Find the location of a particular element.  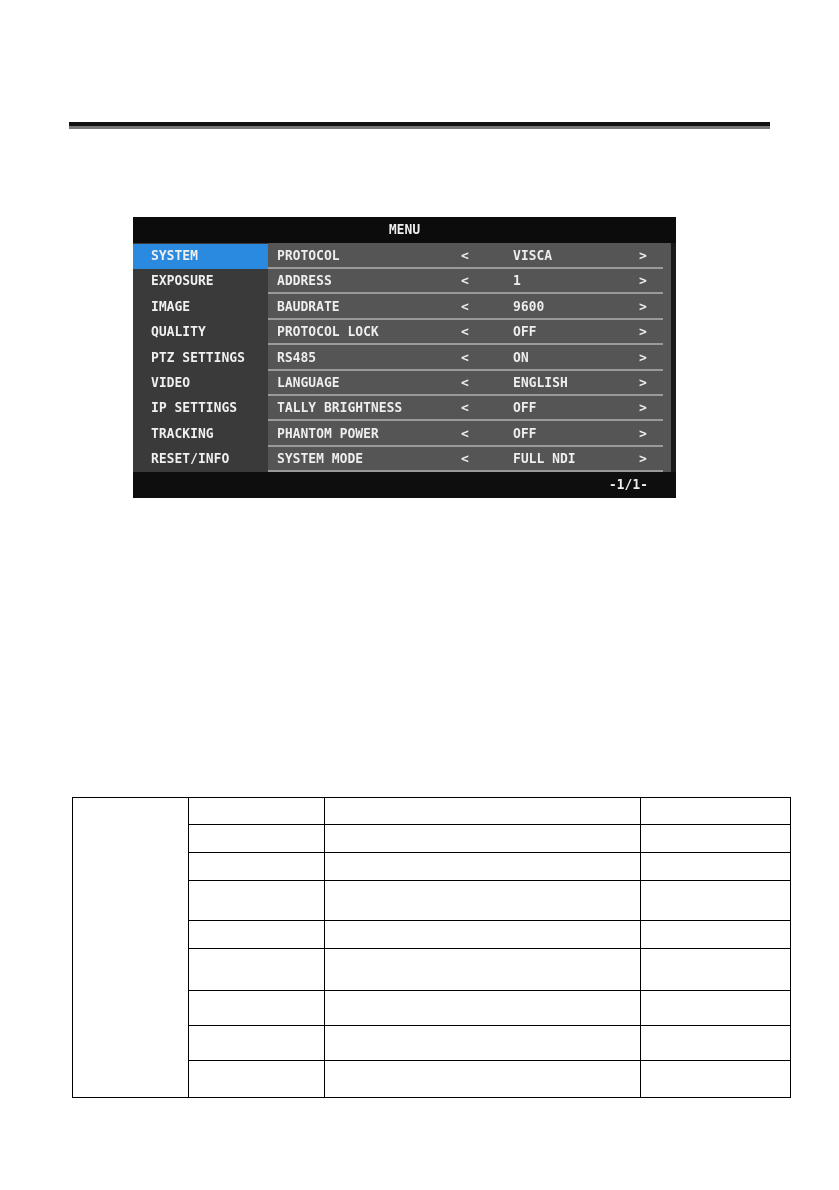

setting-value: ENGLISH is located at coordinates (540, 383).